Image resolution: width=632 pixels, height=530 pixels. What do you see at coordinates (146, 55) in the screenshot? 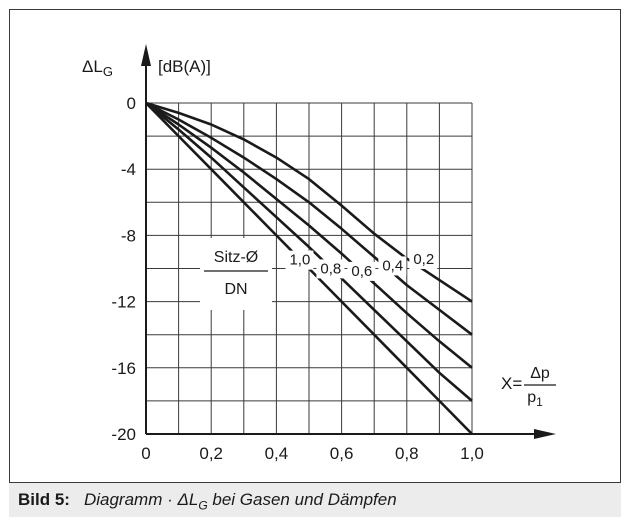
I see `y-axis-arrow` at bounding box center [146, 55].